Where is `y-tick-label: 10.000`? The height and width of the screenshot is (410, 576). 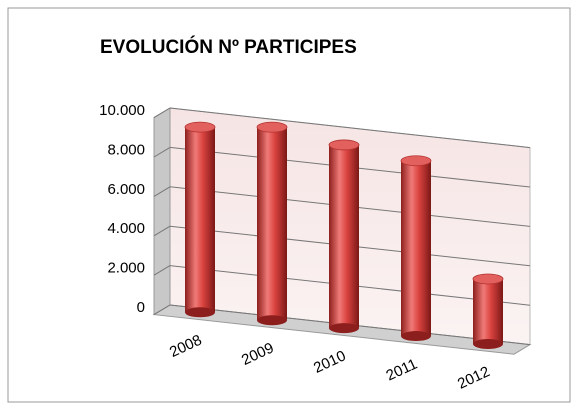 y-tick-label: 10.000 is located at coordinates (122, 110).